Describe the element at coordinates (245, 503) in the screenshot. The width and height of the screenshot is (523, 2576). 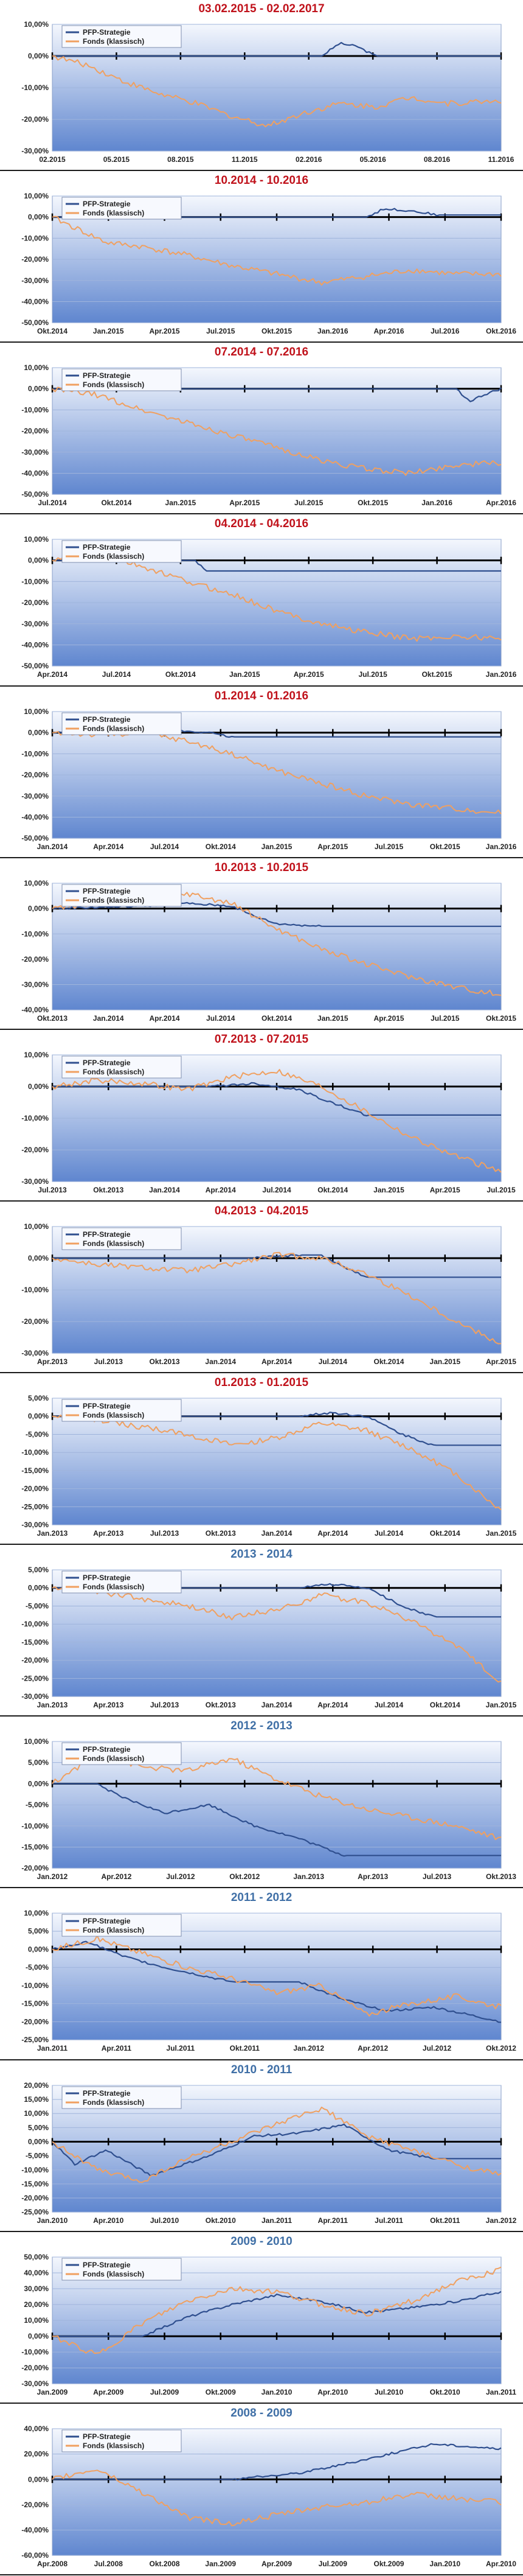
I see `x-tick-label: Apr.2015` at that location.